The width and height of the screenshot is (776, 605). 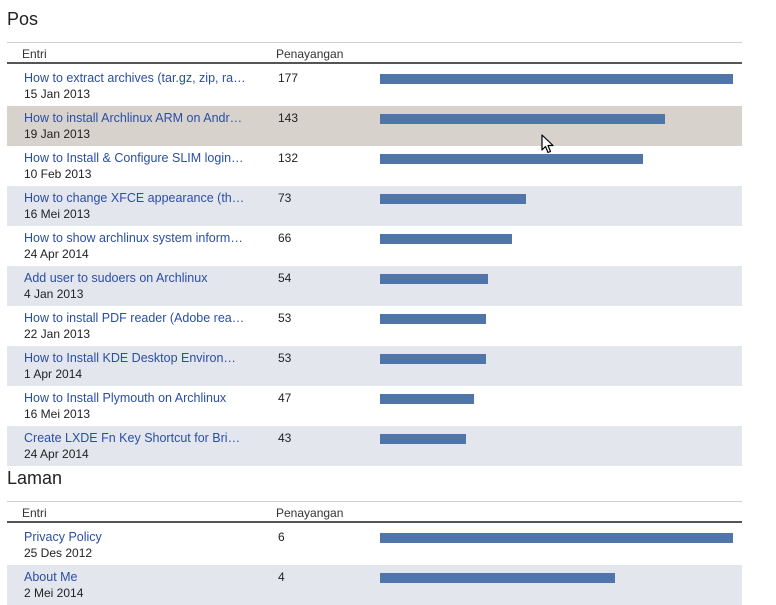 I want to click on view-count: 143, so click(x=288, y=118).